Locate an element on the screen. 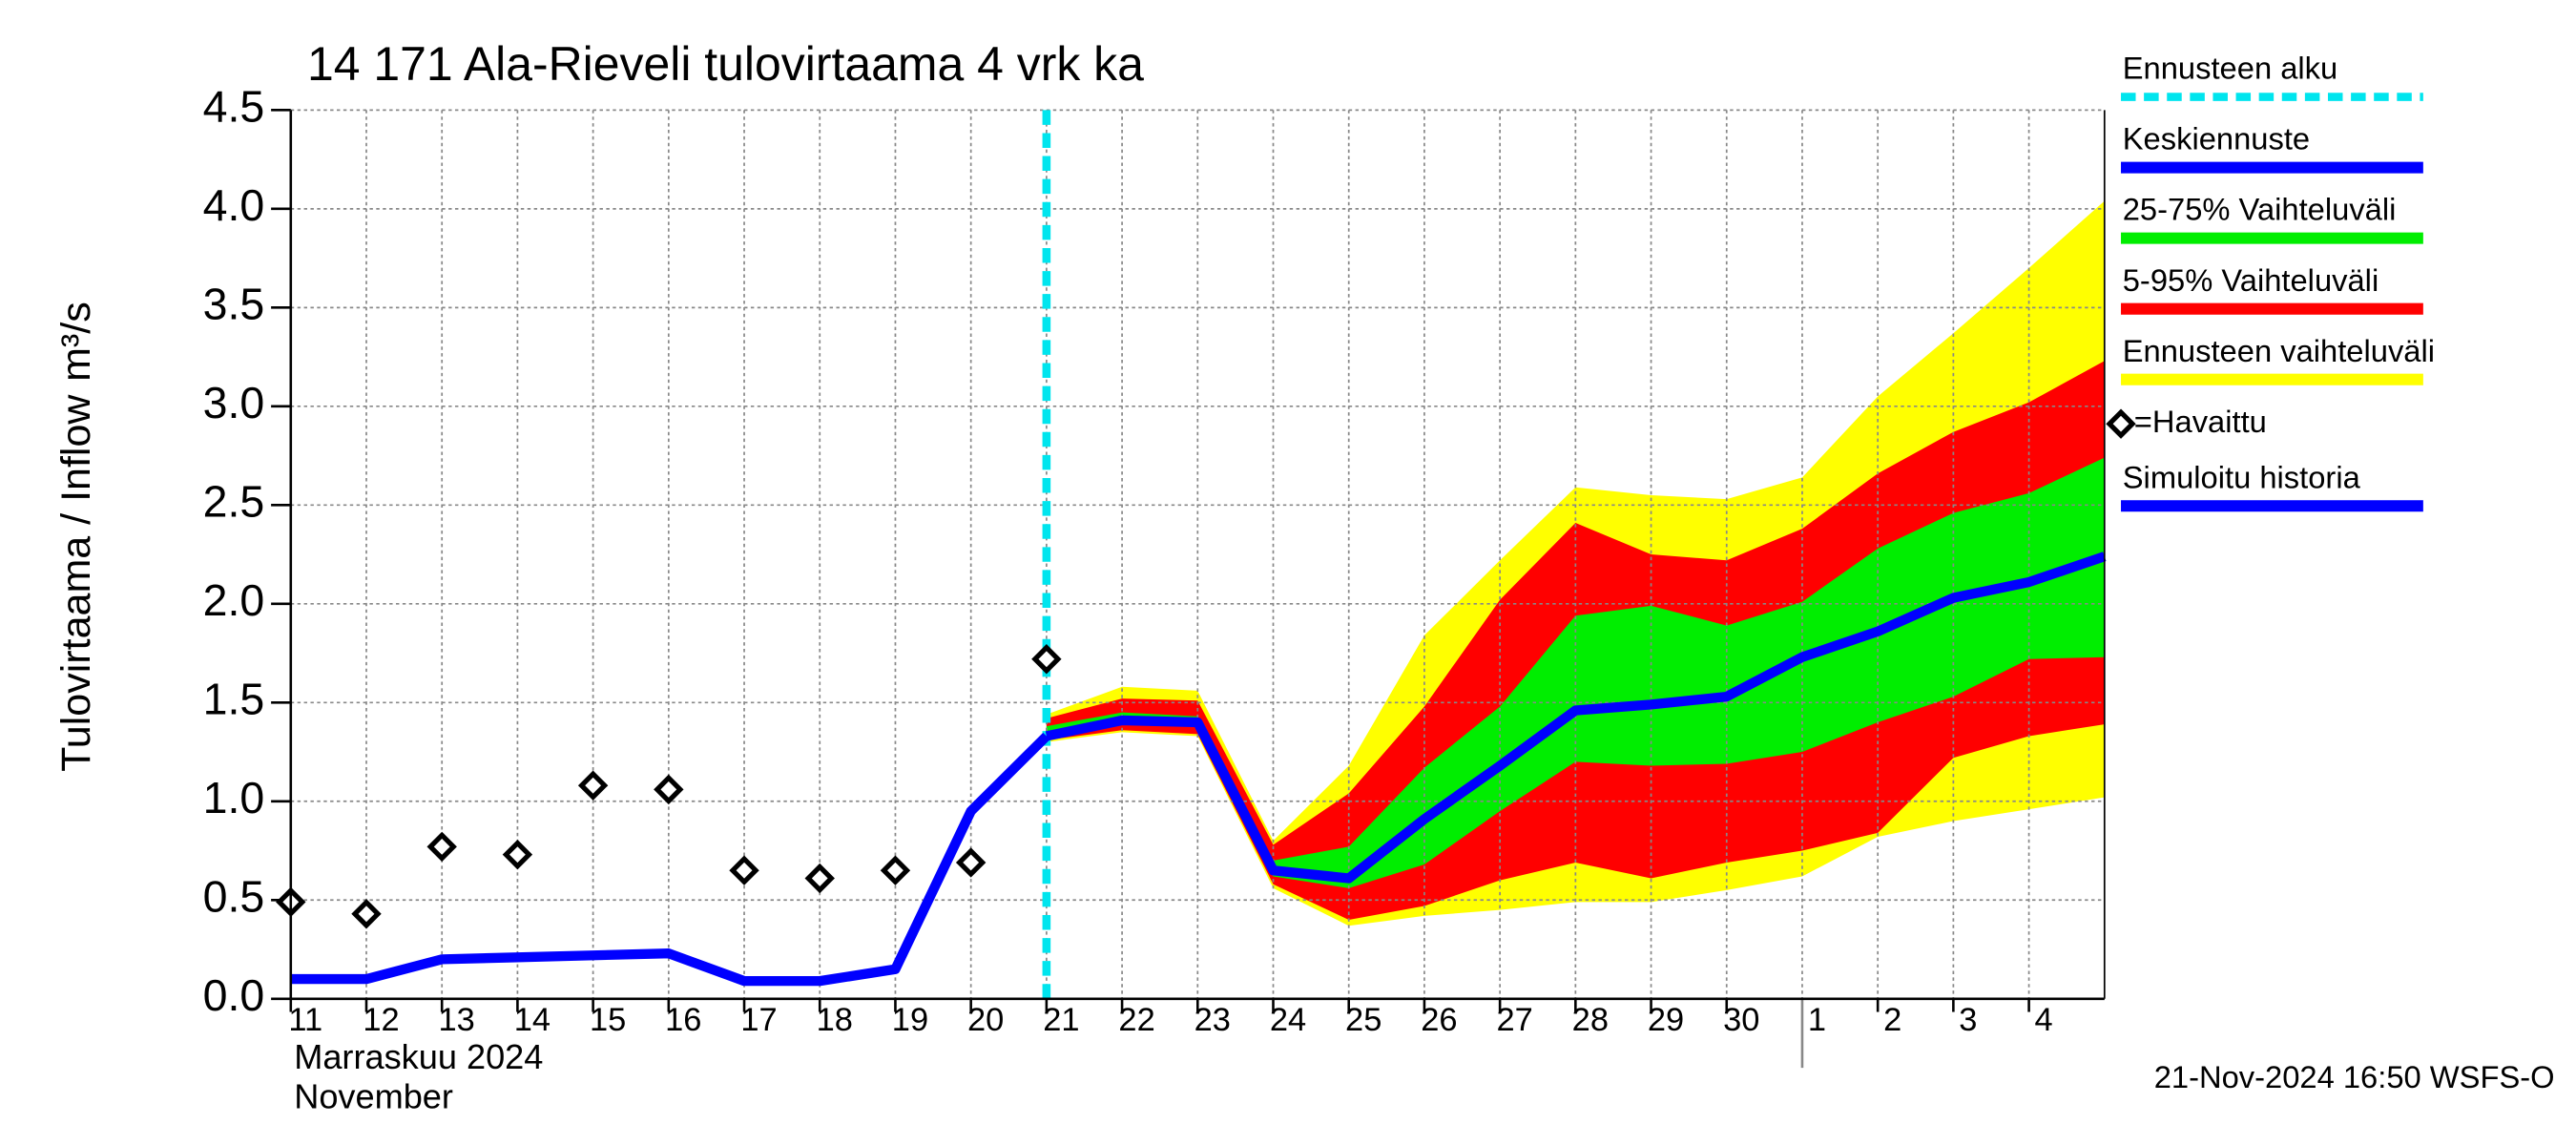  y-tick-label: 0.5 is located at coordinates (234, 897).